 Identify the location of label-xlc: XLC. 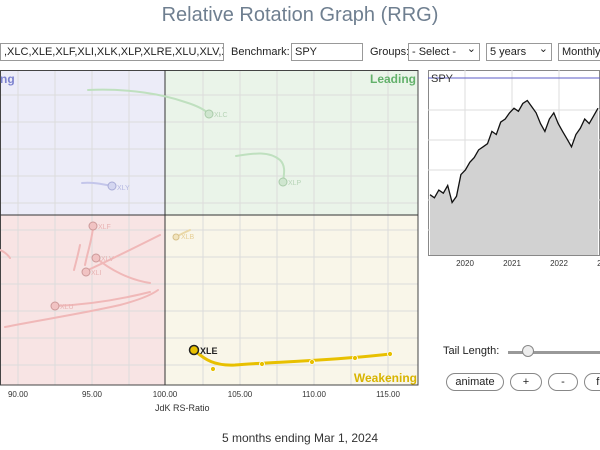
(221, 115).